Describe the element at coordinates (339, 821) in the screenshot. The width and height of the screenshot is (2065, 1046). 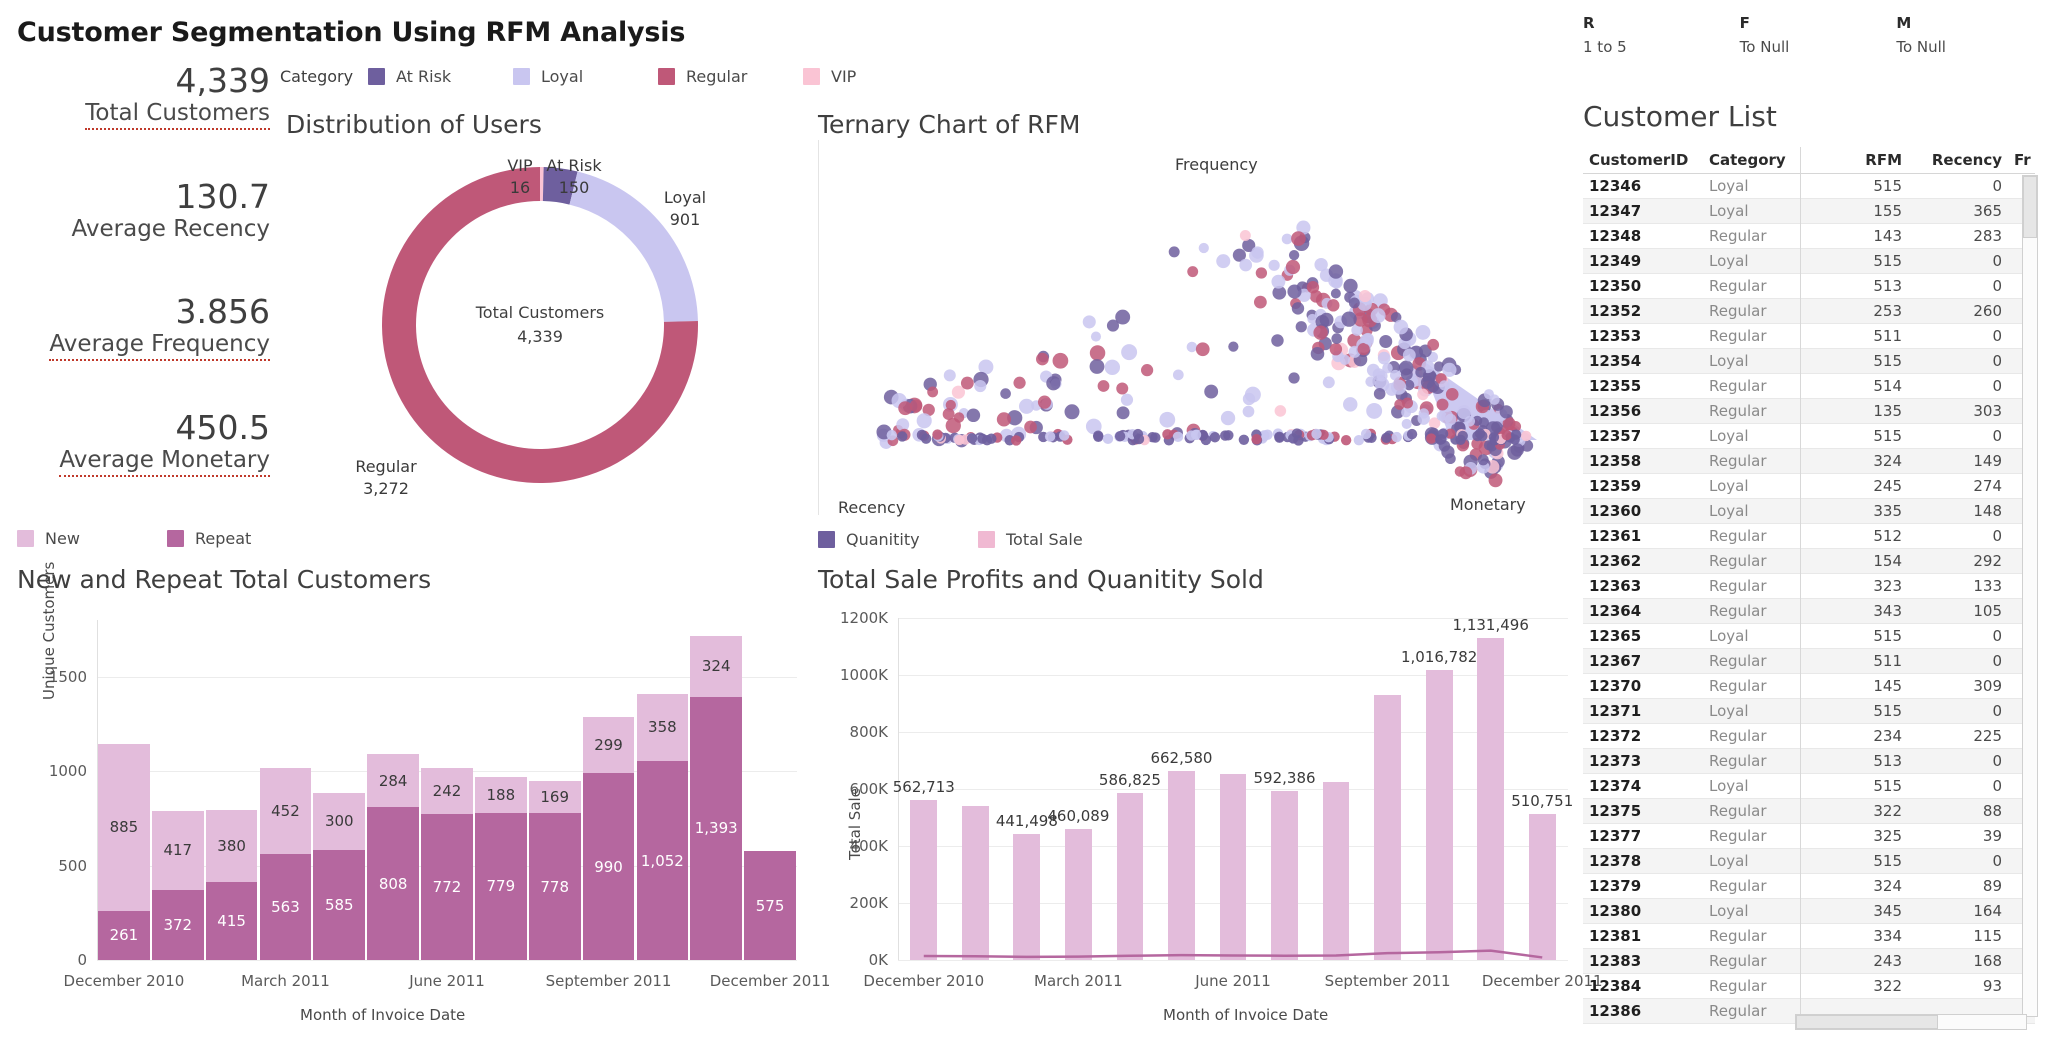
I see `bar-segment-new: 300` at that location.